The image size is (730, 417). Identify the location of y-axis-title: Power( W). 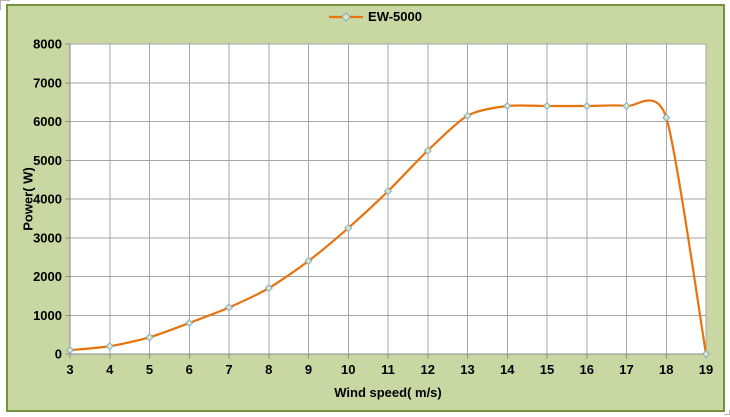
(28, 199).